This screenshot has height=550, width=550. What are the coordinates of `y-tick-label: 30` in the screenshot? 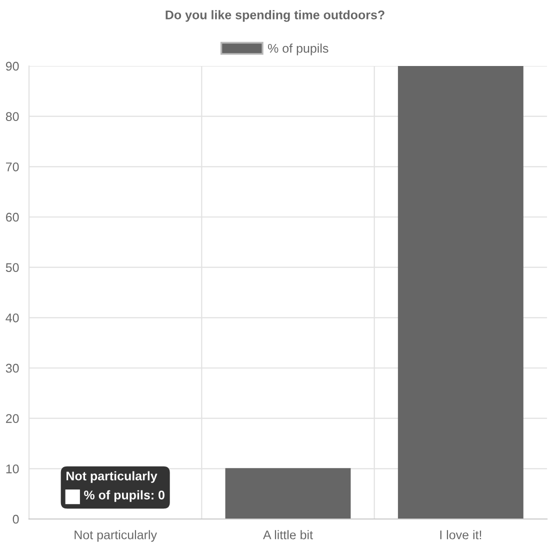 It's located at (12, 368).